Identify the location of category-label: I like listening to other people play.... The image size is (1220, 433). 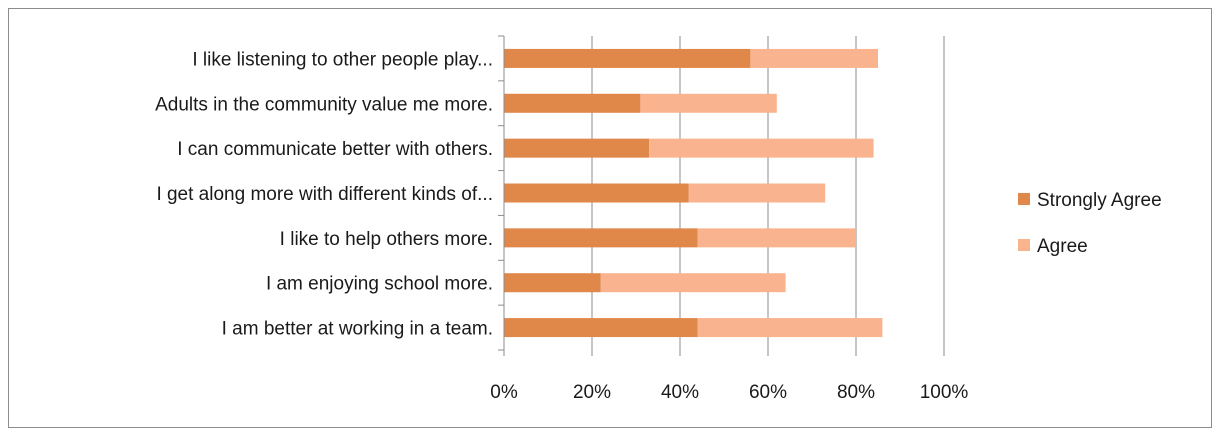
(342, 59).